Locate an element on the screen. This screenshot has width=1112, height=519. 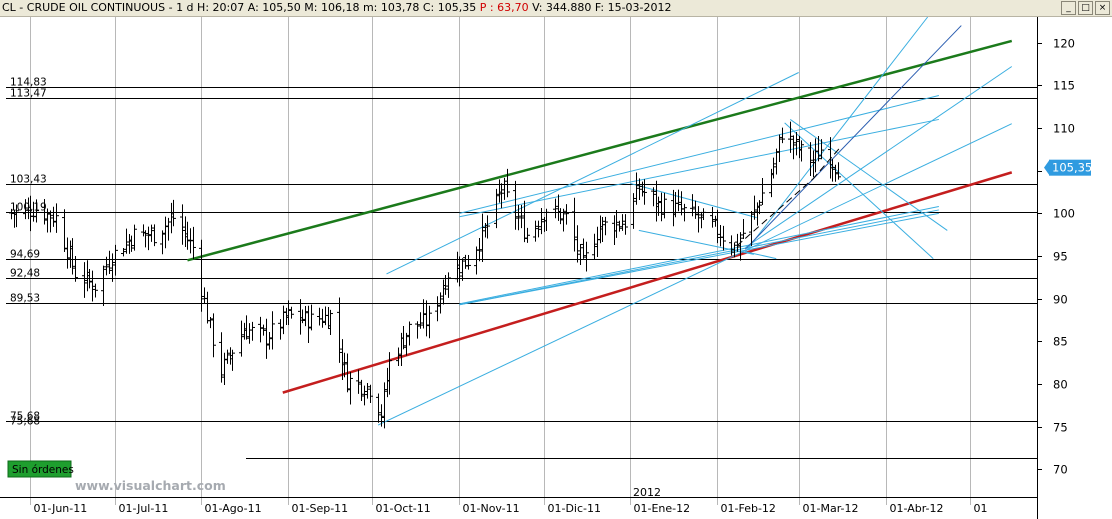
price-tick-label: 70 is located at coordinates (1060, 470).